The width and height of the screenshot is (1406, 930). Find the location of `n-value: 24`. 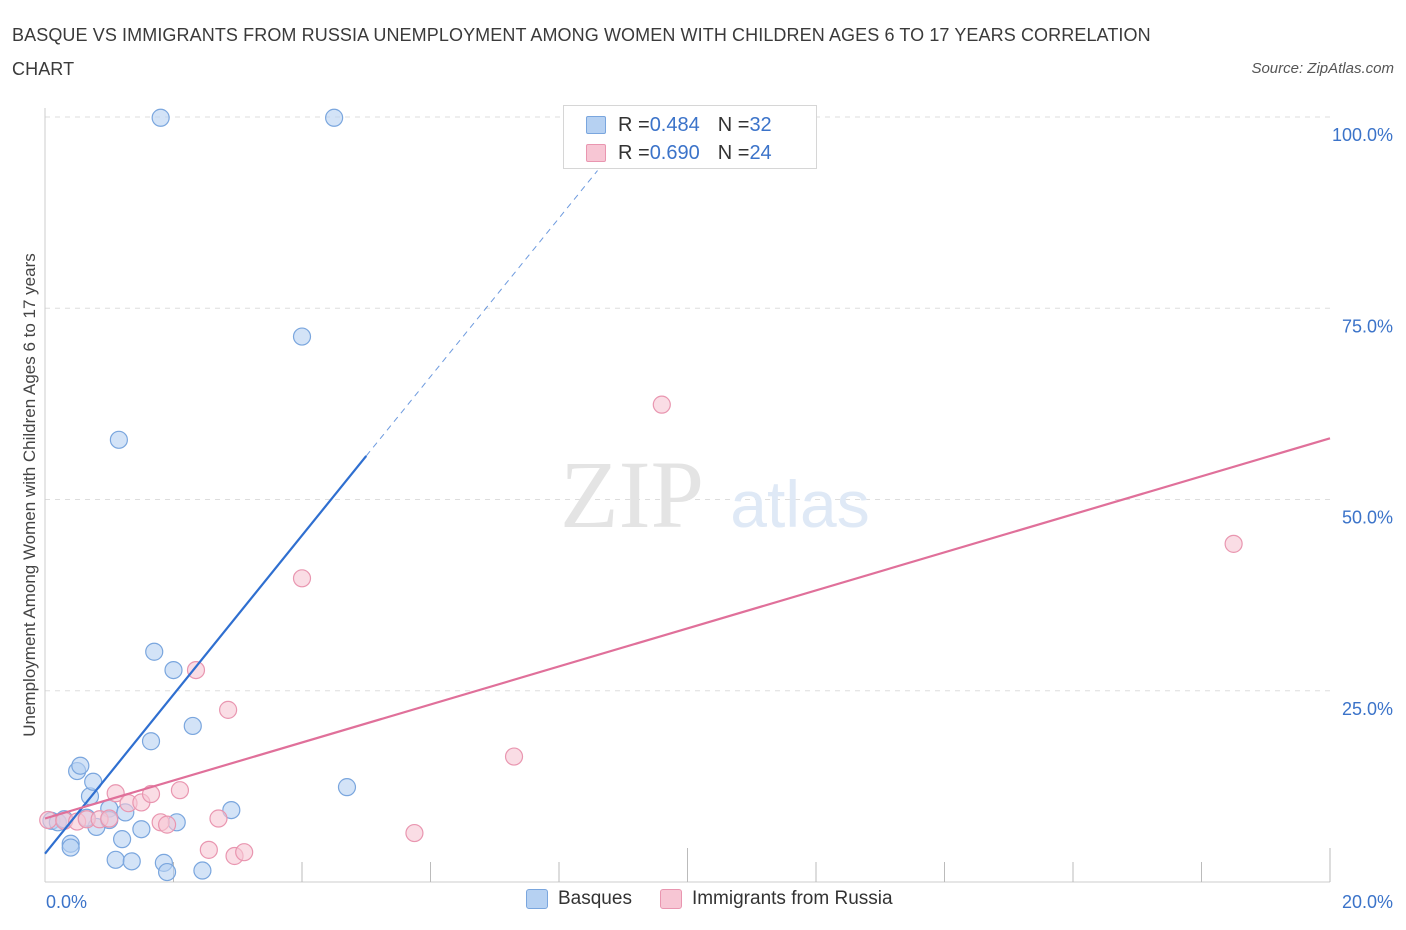

n-value: 24 is located at coordinates (760, 152).